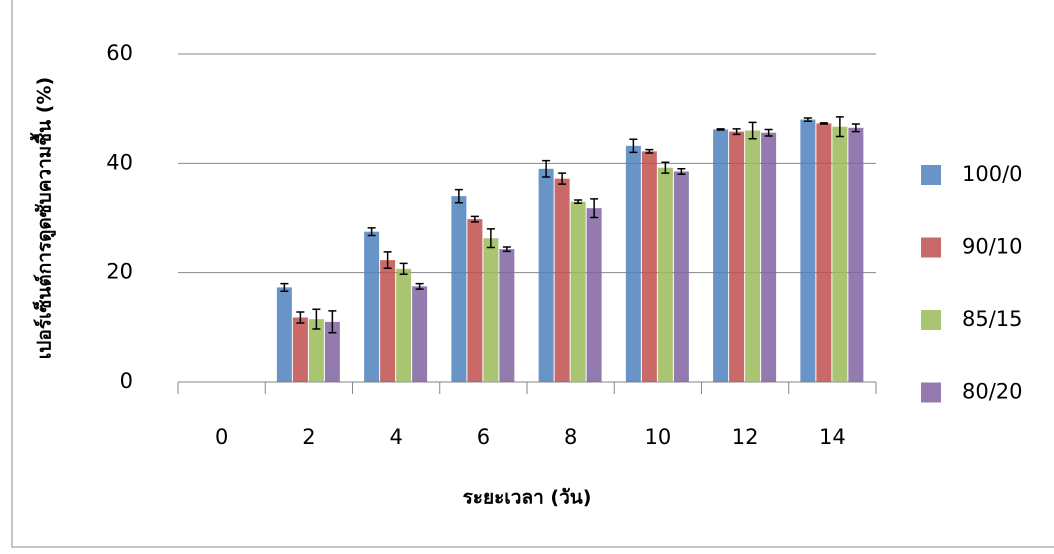  I want to click on x-tick-label: 8, so click(570, 437).